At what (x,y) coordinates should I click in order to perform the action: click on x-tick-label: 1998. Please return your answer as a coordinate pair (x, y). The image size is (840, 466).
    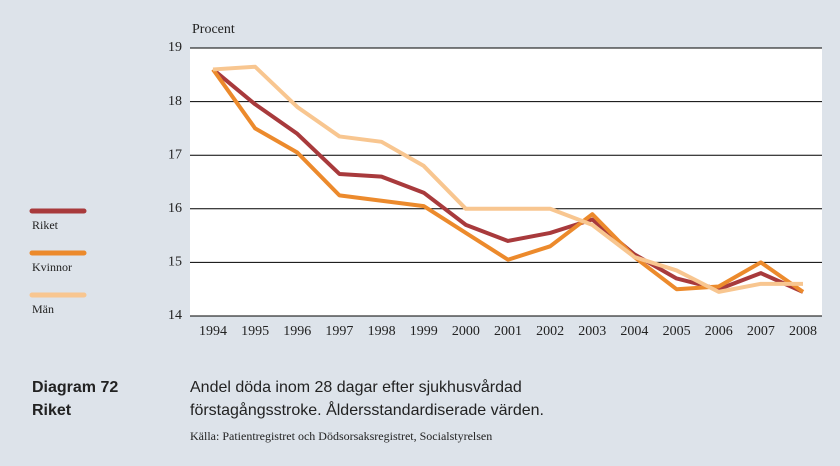
    Looking at the image, I should click on (382, 331).